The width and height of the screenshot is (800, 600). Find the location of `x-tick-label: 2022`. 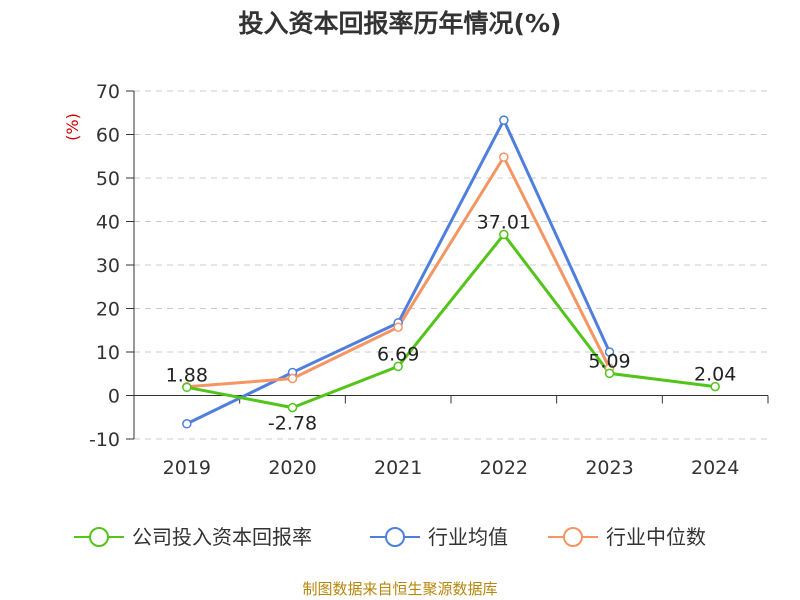

x-tick-label: 2022 is located at coordinates (504, 468).